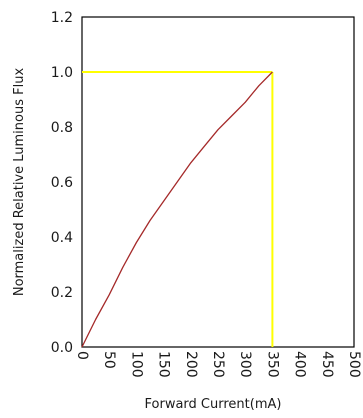  What do you see at coordinates (62, 293) in the screenshot?
I see `y-tick-label: 0.2` at bounding box center [62, 293].